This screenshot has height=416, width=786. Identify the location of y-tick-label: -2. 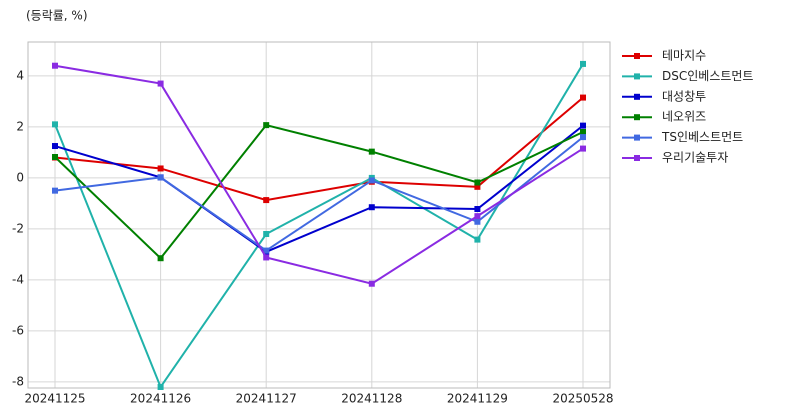
(18, 228).